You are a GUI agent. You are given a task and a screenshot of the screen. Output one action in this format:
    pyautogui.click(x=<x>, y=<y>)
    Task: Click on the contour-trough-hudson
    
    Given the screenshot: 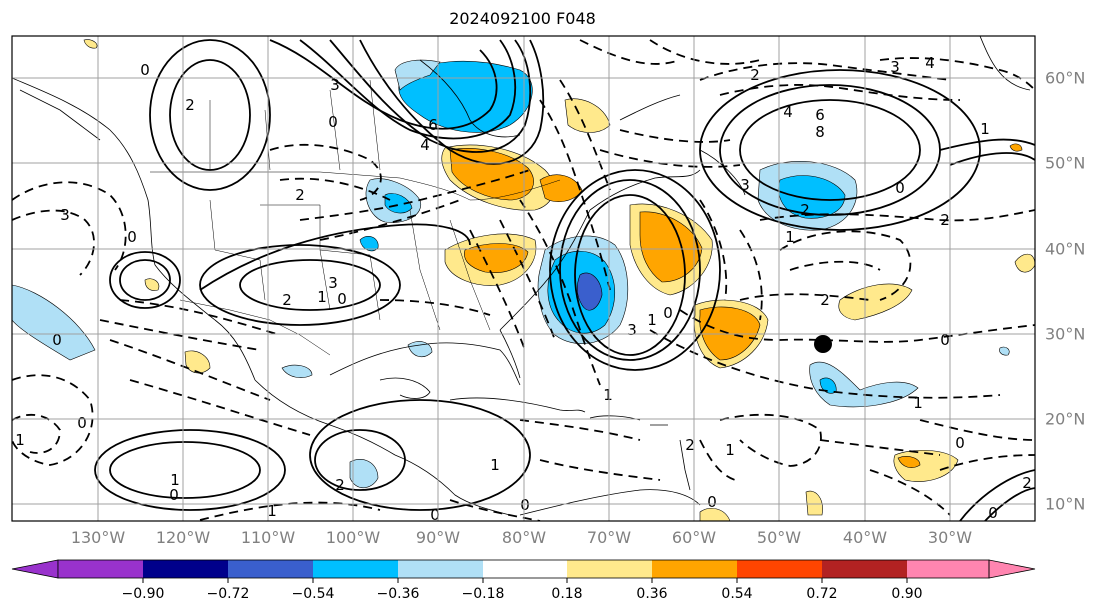 What is the action you would take?
    pyautogui.click(x=383, y=84)
    